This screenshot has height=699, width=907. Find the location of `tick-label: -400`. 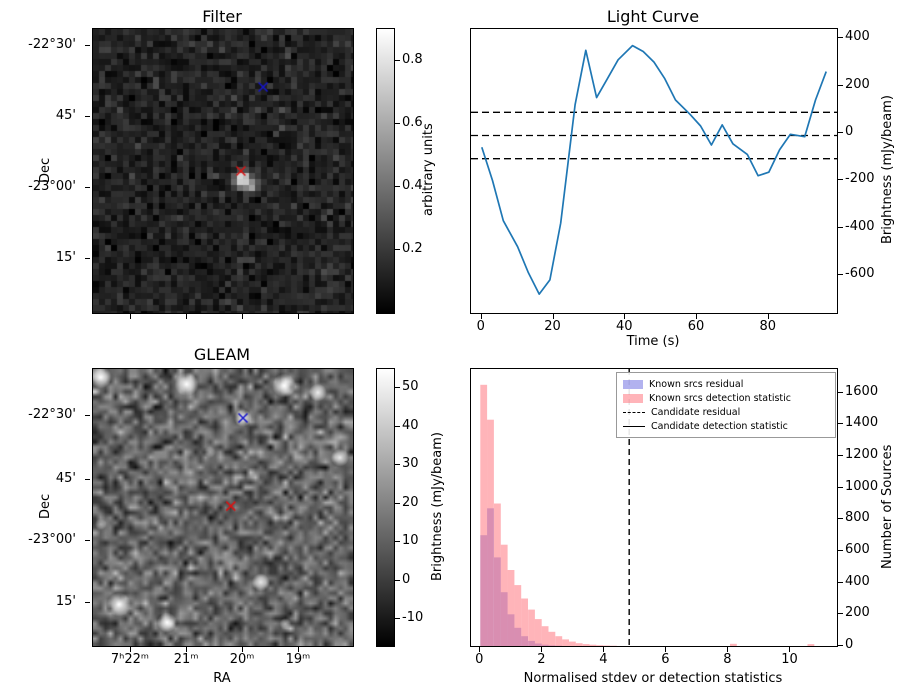

tick-label: -400 is located at coordinates (860, 226).